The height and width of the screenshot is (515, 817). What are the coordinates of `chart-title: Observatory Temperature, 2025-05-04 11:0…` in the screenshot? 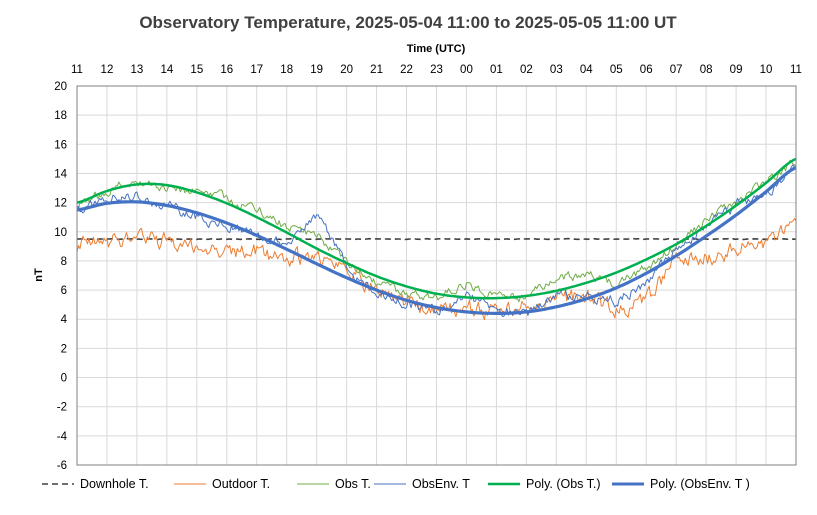 It's located at (408, 22).